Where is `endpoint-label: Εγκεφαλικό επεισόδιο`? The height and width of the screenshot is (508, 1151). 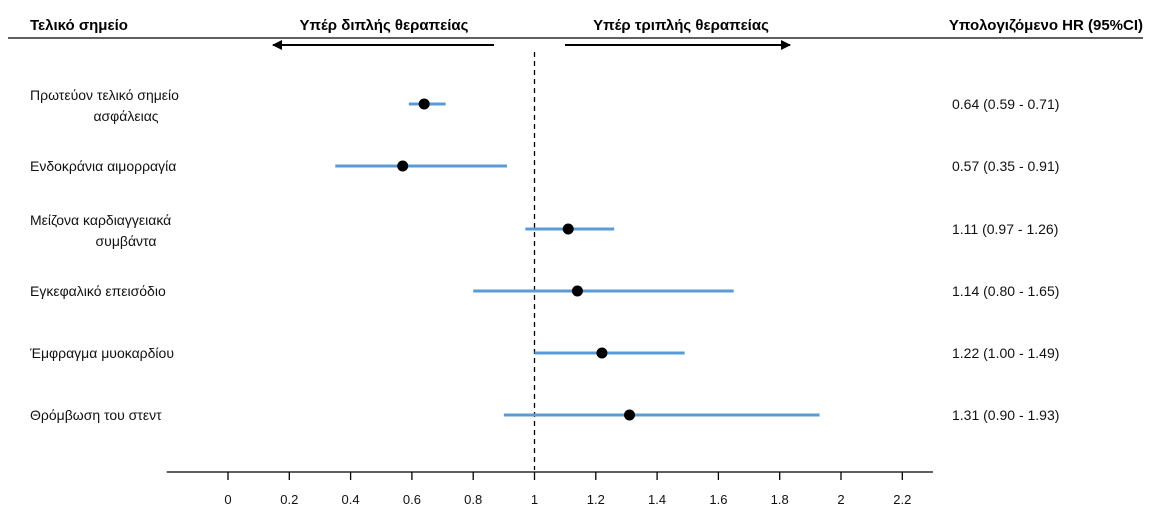 endpoint-label: Εγκεφαλικό επεισόδιο is located at coordinates (98, 291).